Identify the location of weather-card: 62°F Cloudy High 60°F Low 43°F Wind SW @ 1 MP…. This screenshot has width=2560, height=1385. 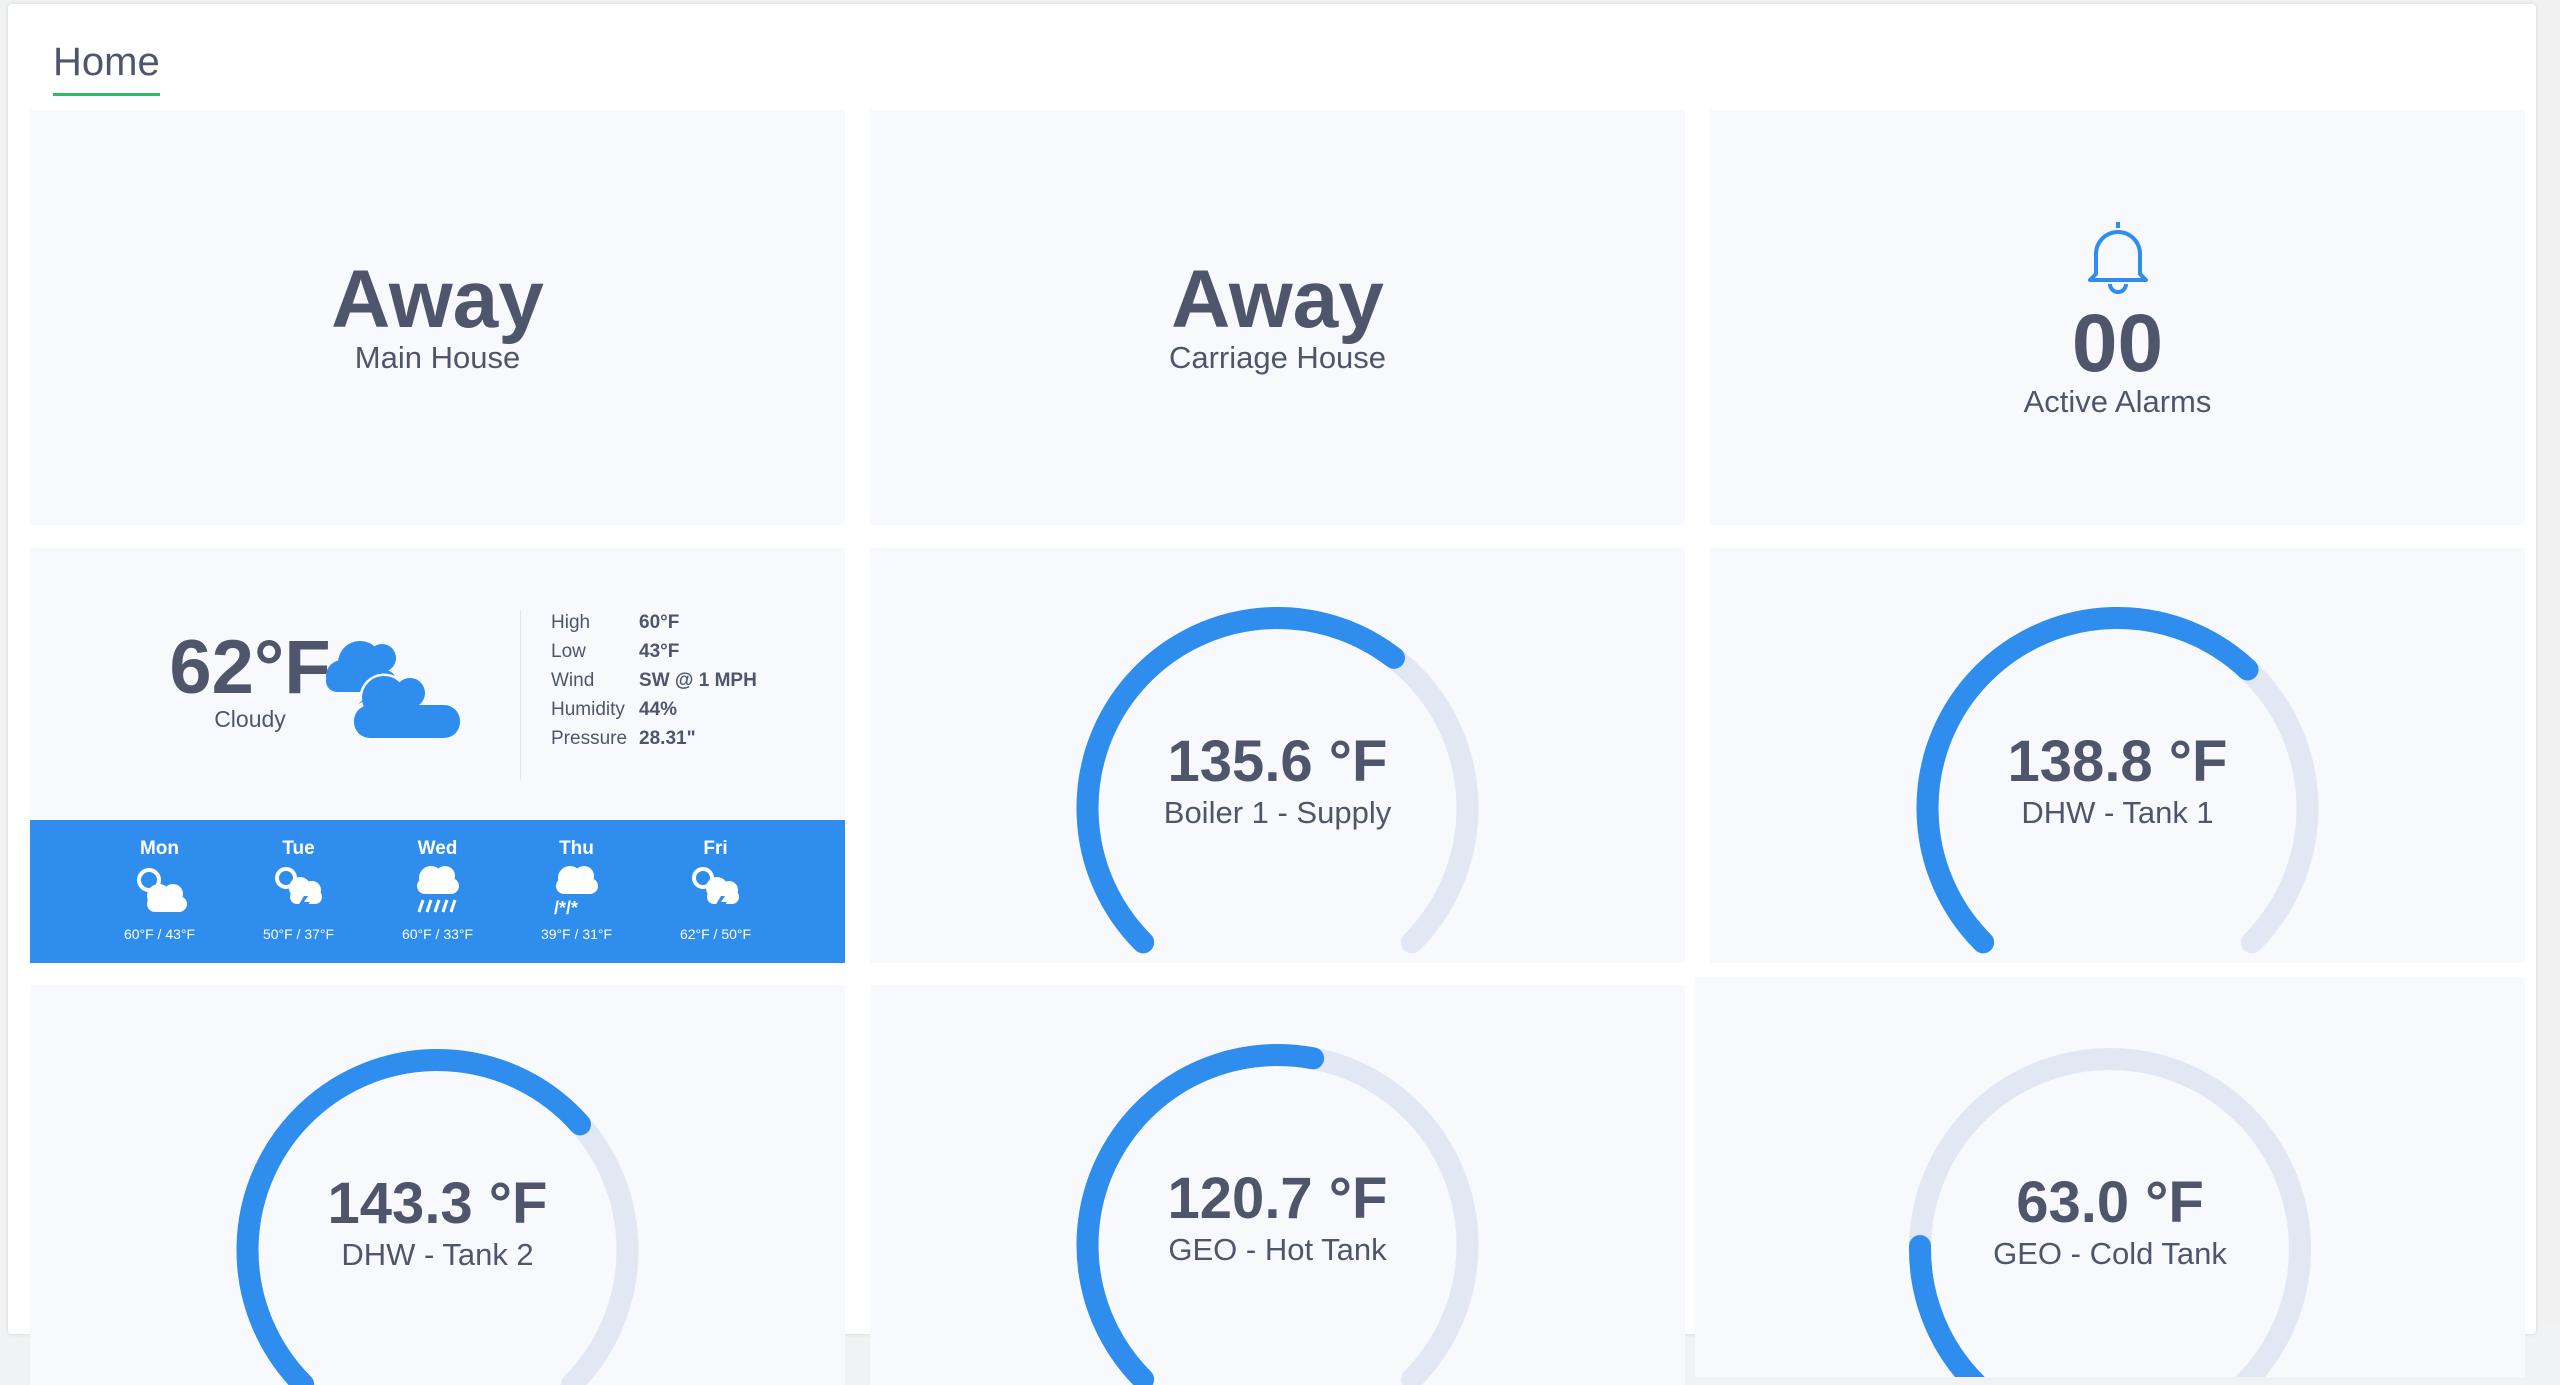
(437, 755).